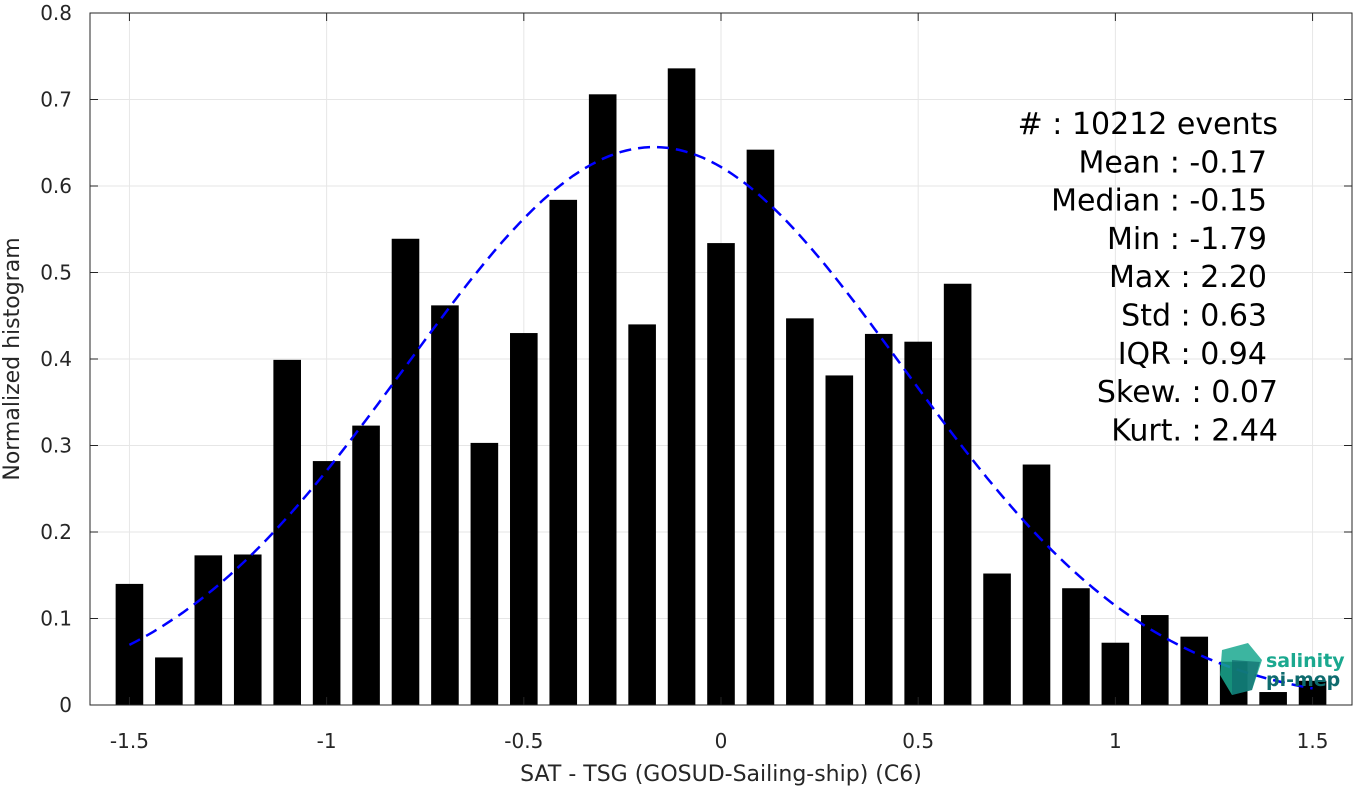  What do you see at coordinates (12, 358) in the screenshot?
I see `y-axis-label: Normalized histogram` at bounding box center [12, 358].